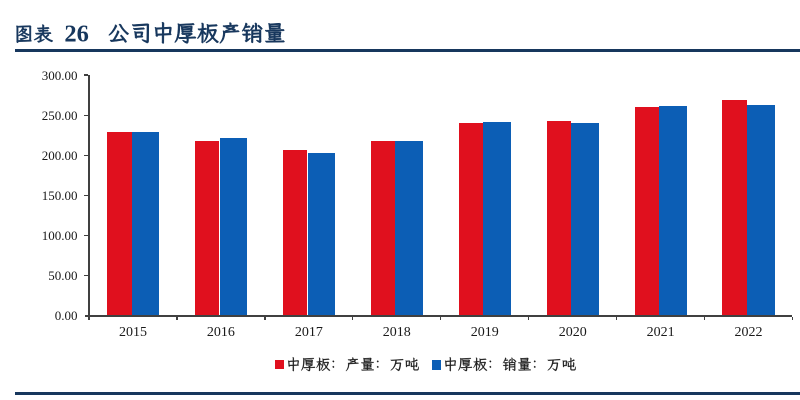 The width and height of the screenshot is (800, 400). I want to click on svg-text: 26, so click(76, 34).